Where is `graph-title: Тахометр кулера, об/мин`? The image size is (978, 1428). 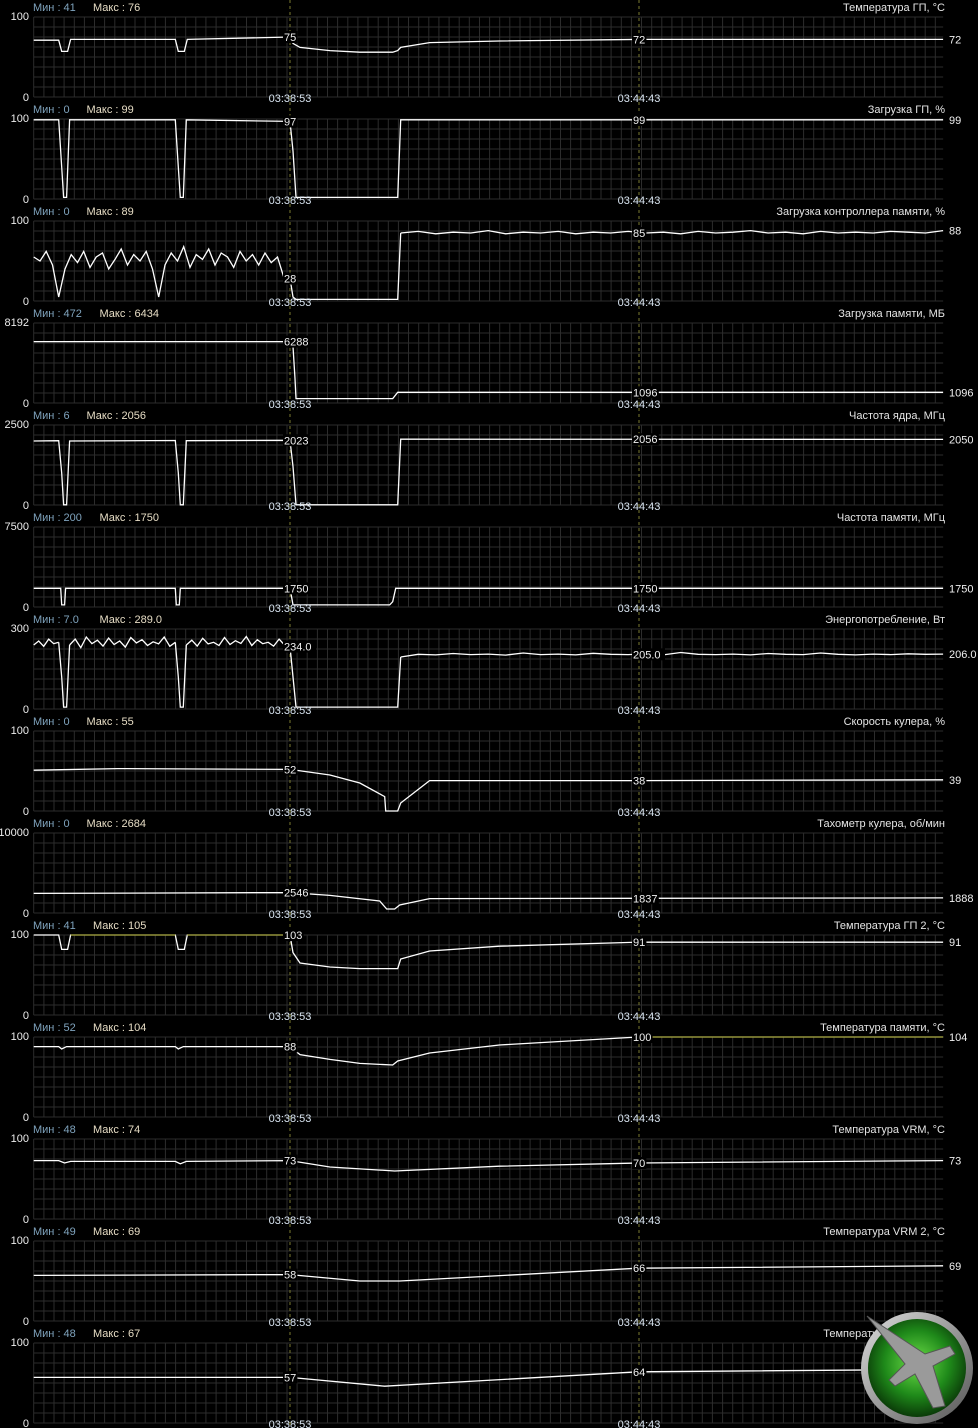 graph-title: Тахометр кулера, об/мин is located at coordinates (881, 824).